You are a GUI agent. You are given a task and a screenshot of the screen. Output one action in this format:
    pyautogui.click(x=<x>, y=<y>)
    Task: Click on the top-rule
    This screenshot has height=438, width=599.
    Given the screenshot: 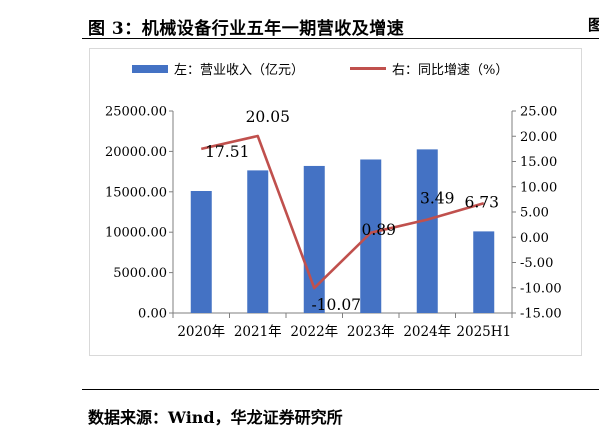 What is the action you would take?
    pyautogui.click(x=340, y=38)
    